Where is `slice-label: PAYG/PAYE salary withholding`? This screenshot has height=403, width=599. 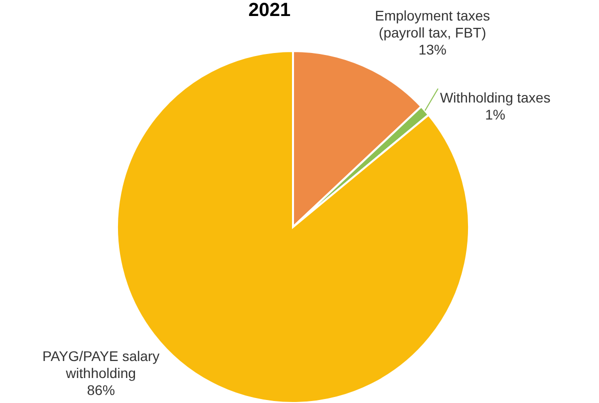
slice-label: PAYG/PAYE salary withholding is located at coordinates (101, 364).